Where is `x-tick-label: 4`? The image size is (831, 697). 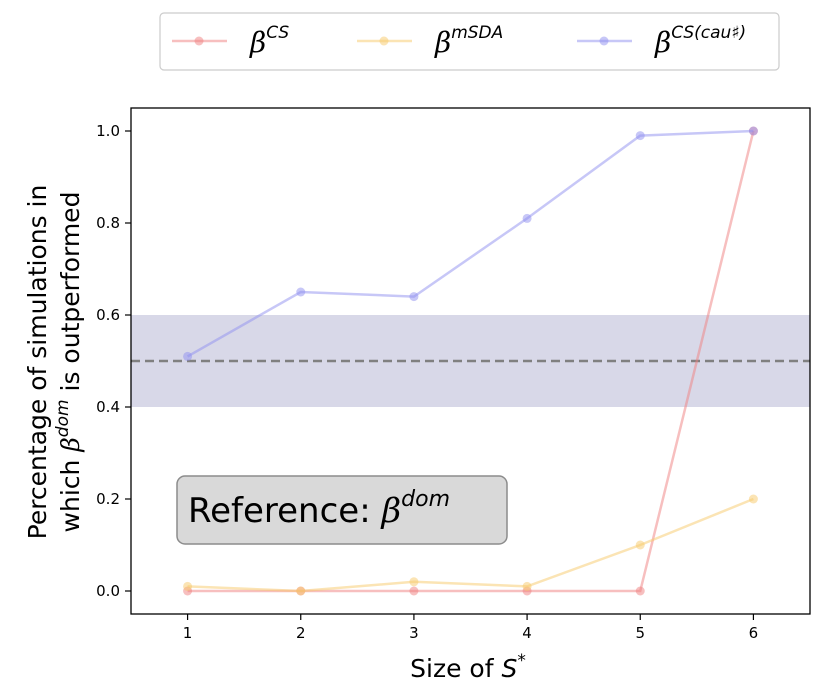
x-tick-label: 4 is located at coordinates (527, 633).